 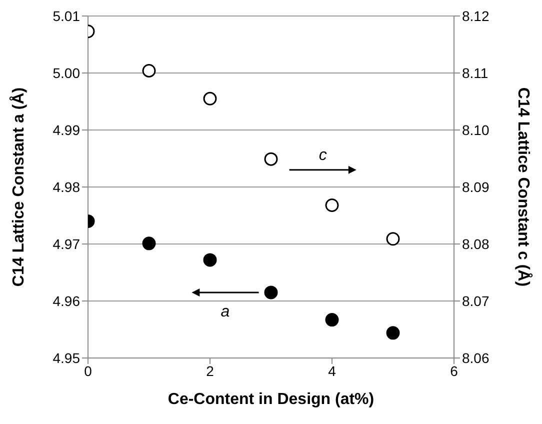 I want to click on x-tick-label: 6, so click(x=454, y=370).